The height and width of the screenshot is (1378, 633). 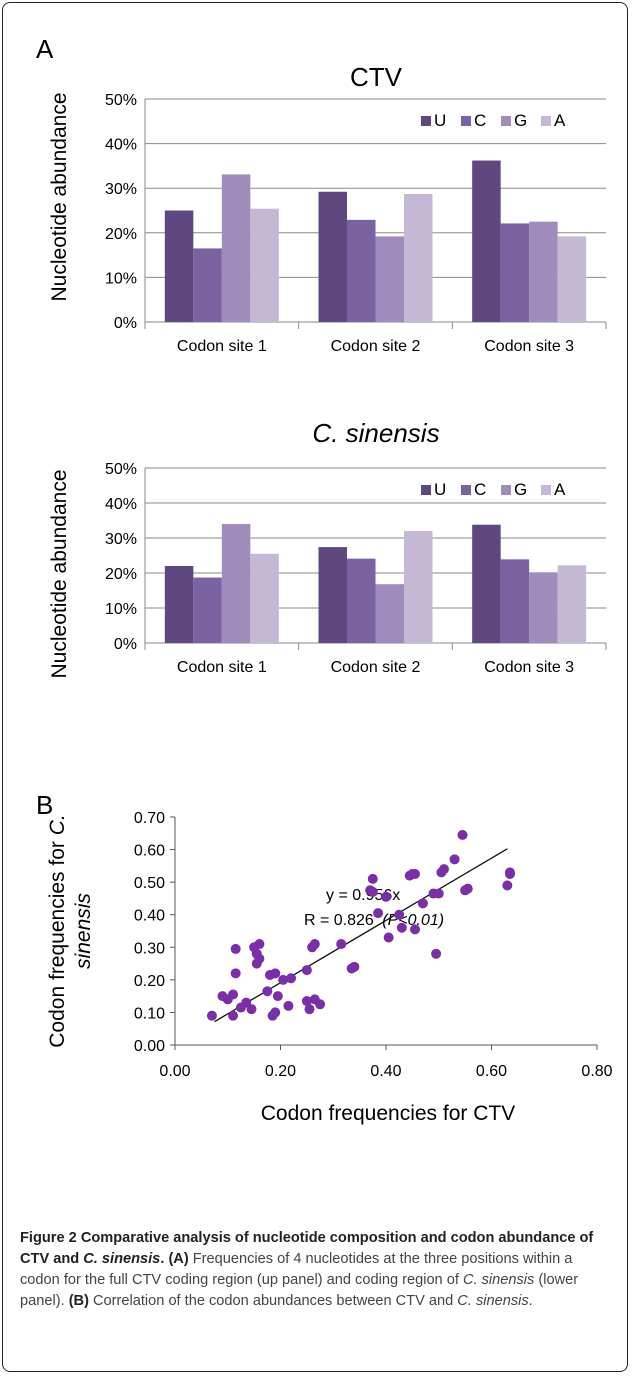 What do you see at coordinates (596, 1071) in the screenshot?
I see `scatter-x-tick-label: 0.80` at bounding box center [596, 1071].